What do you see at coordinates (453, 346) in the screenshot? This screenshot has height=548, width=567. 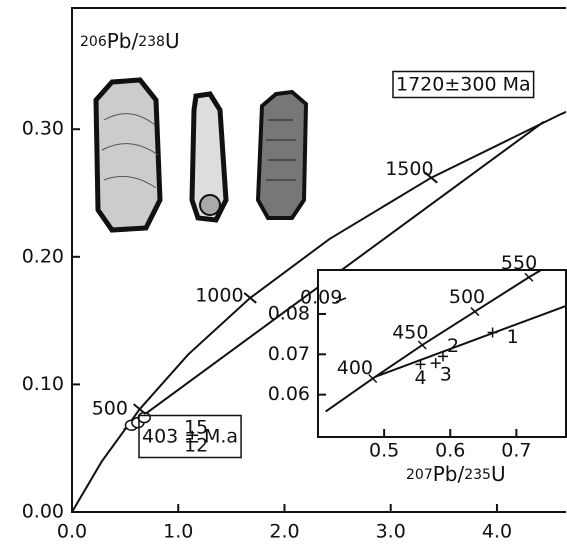 I see `point-label: 2` at bounding box center [453, 346].